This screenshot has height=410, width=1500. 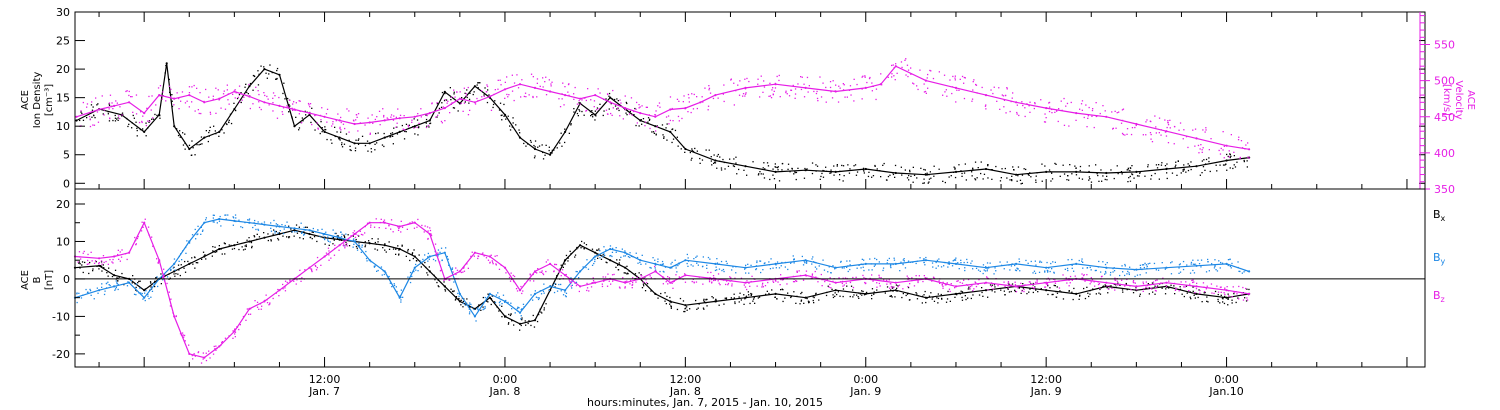 What do you see at coordinates (986, 169) in the screenshot?
I see `ion-density-data-point` at bounding box center [986, 169].